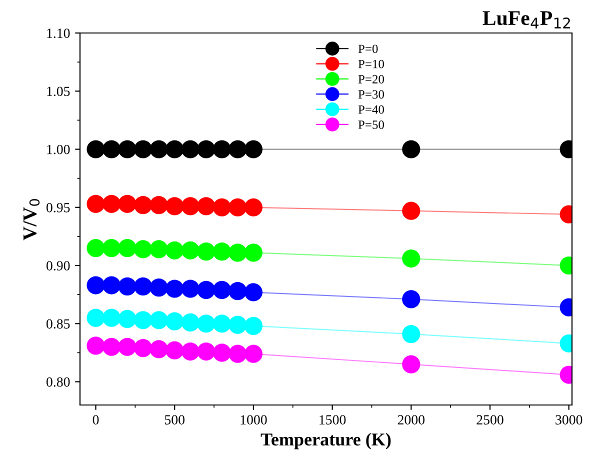 The width and height of the screenshot is (591, 468). Describe the element at coordinates (371, 64) in the screenshot. I see `legend-label: P=10` at that location.